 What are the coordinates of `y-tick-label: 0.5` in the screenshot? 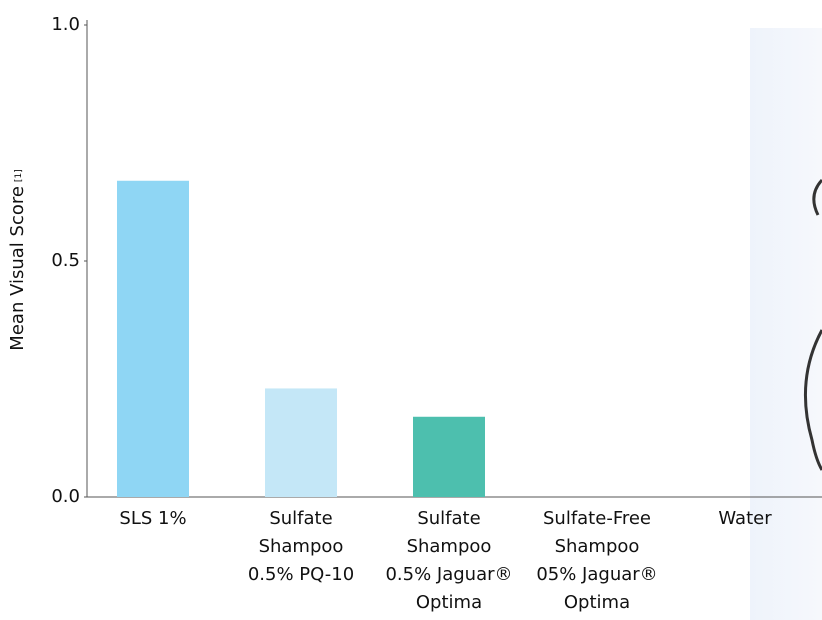 It's located at (65, 260).